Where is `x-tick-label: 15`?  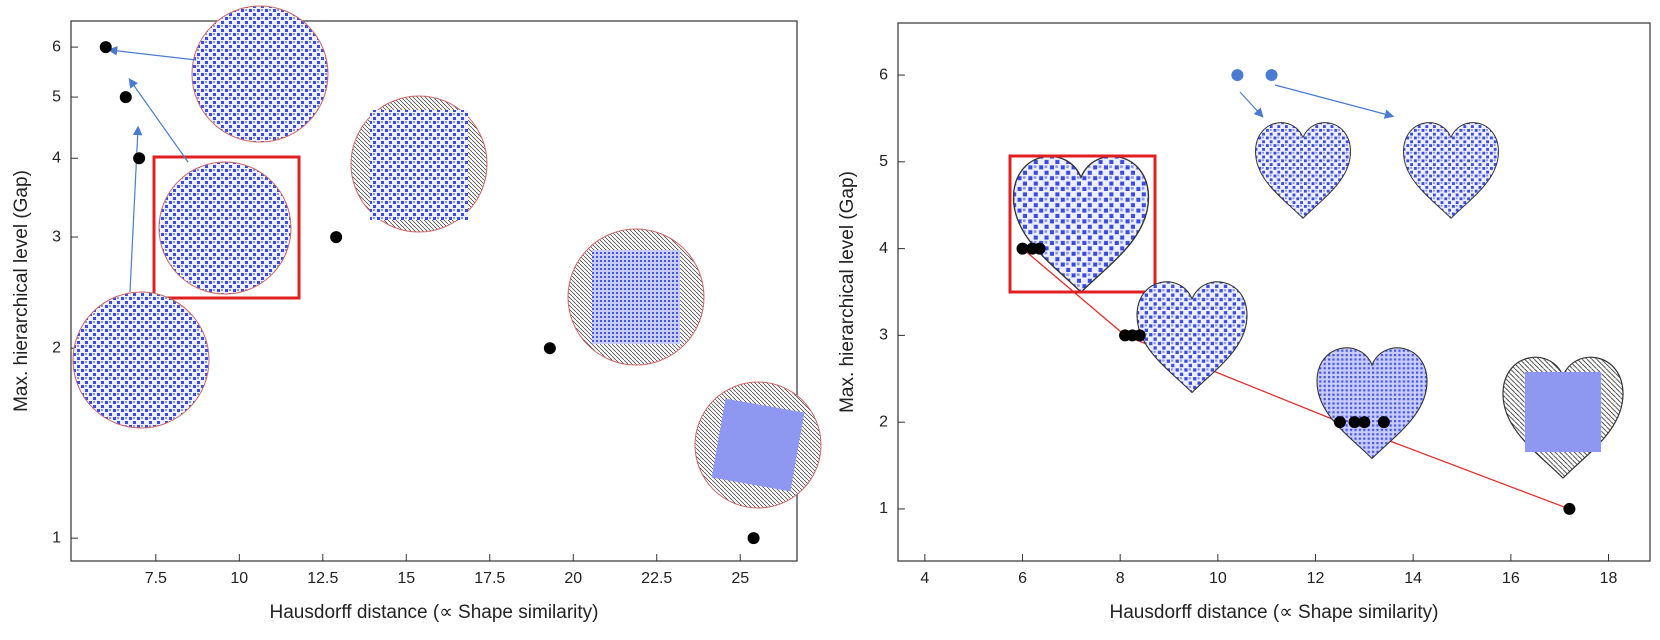 x-tick-label: 15 is located at coordinates (406, 578).